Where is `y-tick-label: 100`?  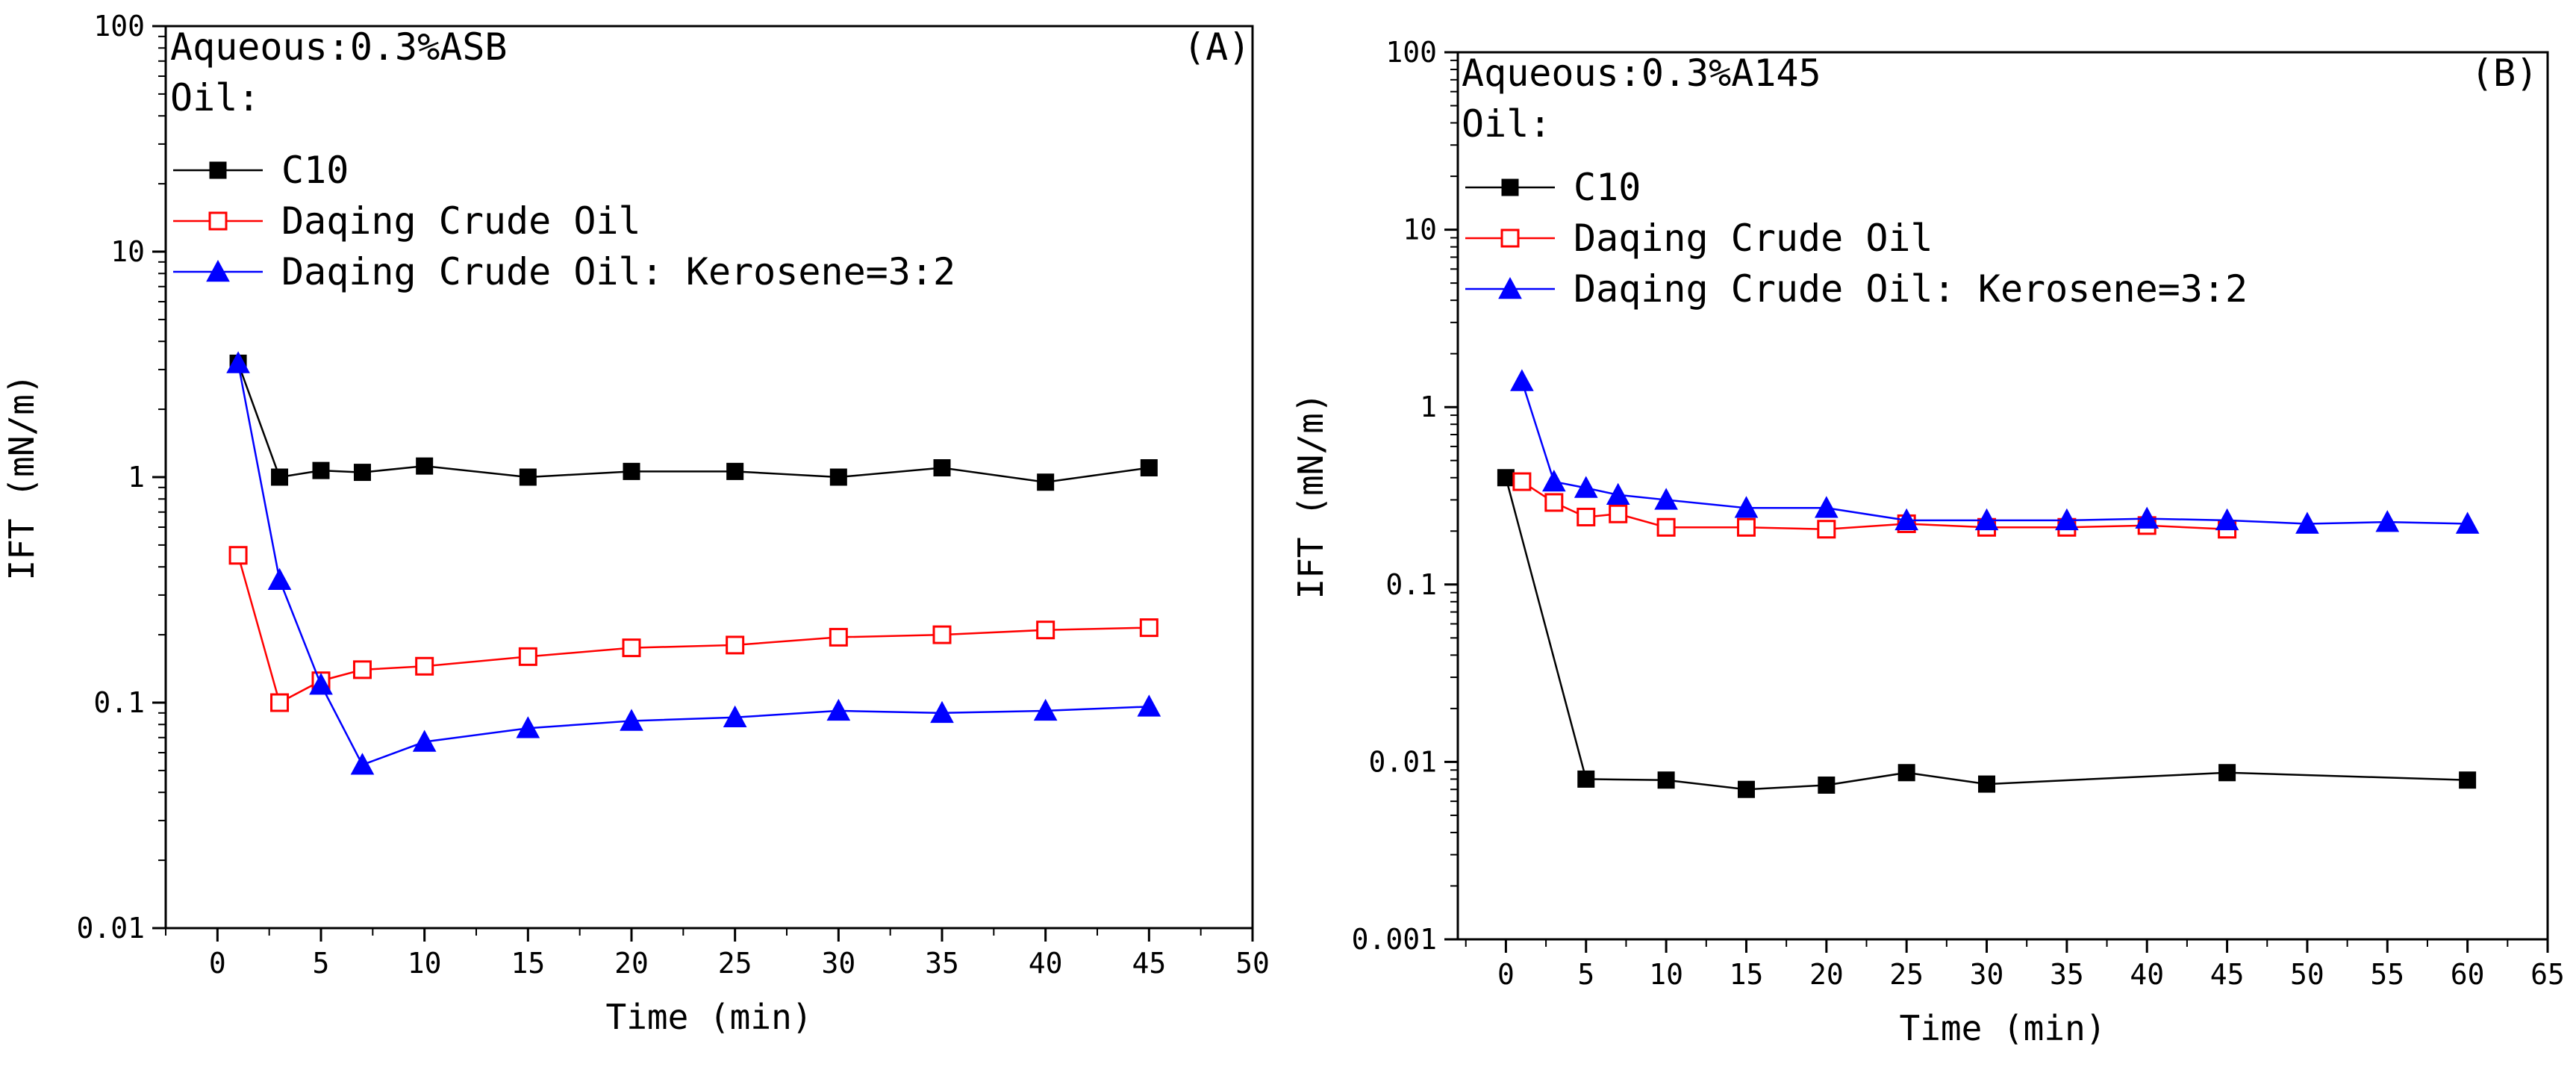 y-tick-label: 100 is located at coordinates (1411, 53).